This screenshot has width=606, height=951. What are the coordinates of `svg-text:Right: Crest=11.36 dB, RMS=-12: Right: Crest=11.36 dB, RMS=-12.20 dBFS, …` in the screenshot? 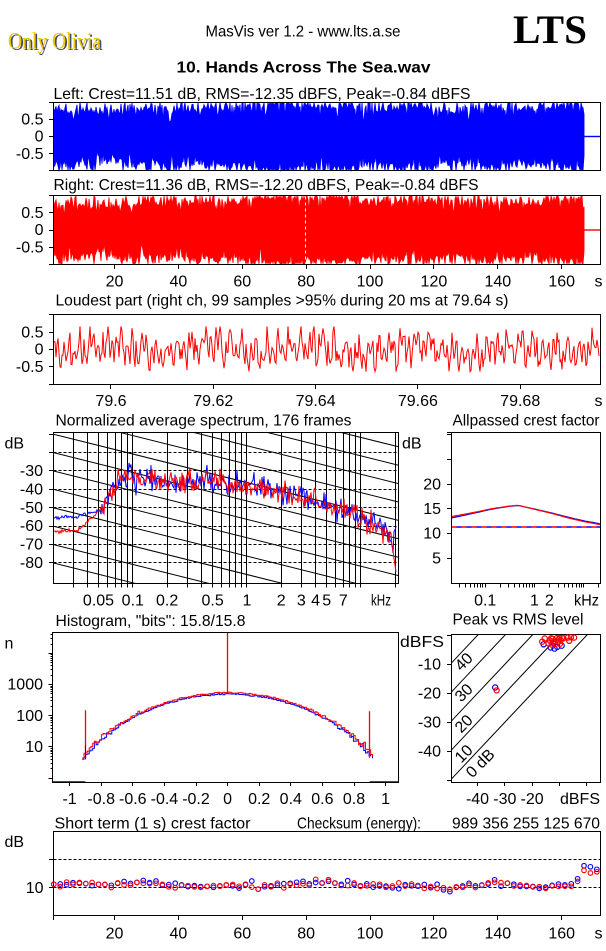 It's located at (266, 185).